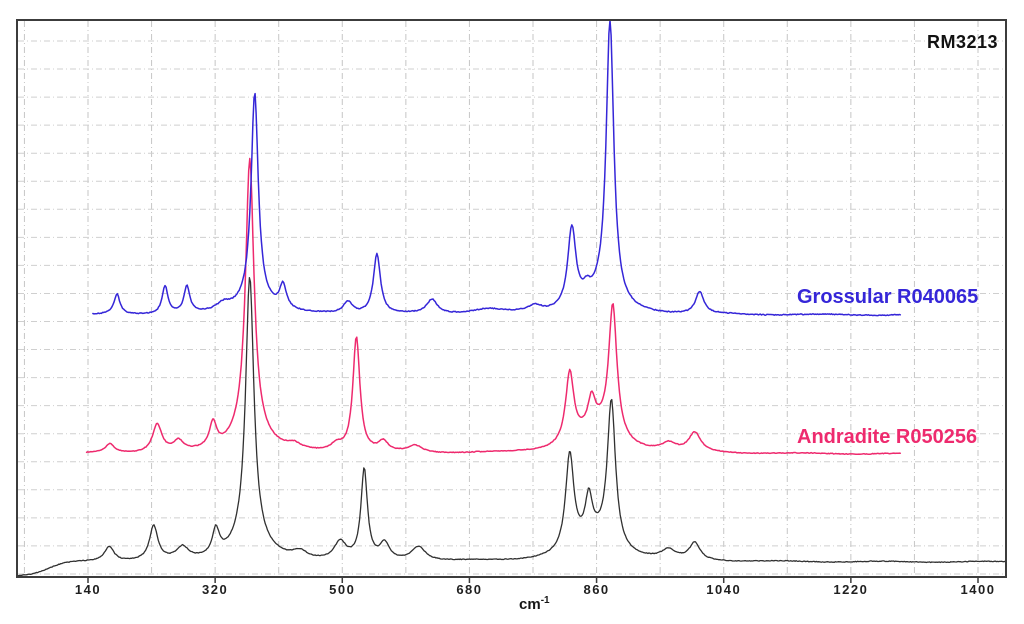  What do you see at coordinates (535, 587) in the screenshot?
I see `x-axis-ticks: 140 320 500 680 860 1040 1220 1400` at bounding box center [535, 587].